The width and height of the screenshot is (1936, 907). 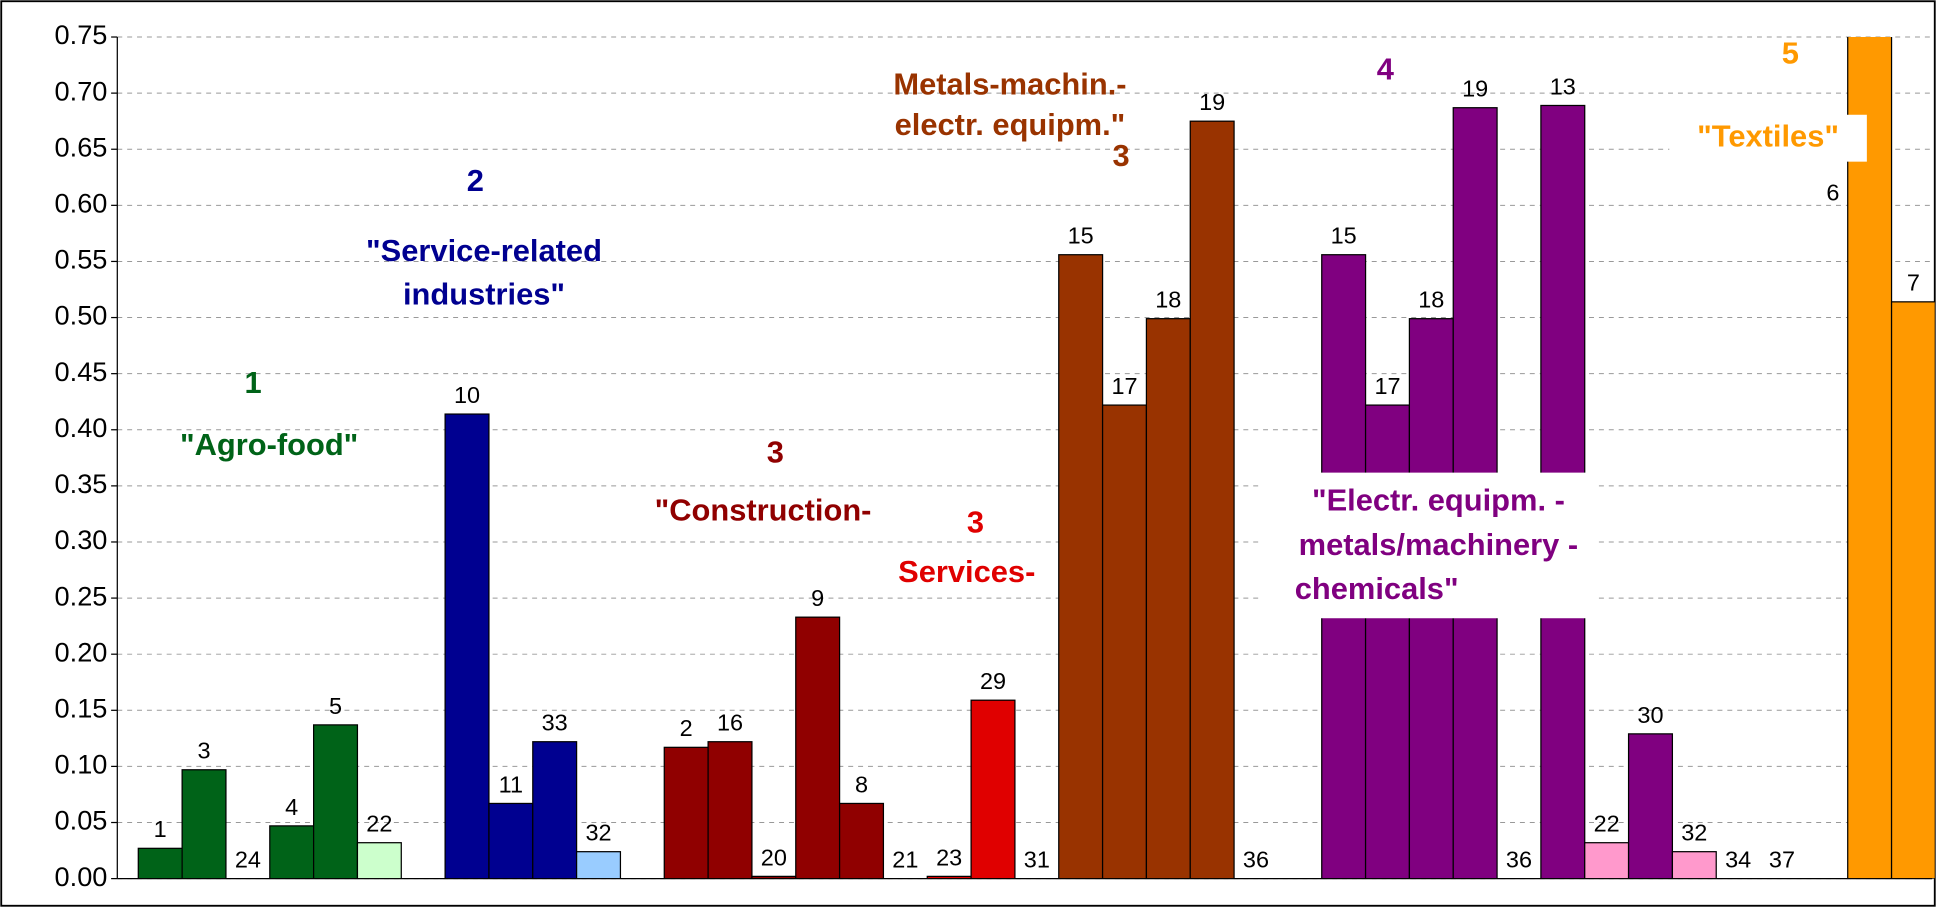 What do you see at coordinates (81, 315) in the screenshot?
I see `y-tick-label: 0.50` at bounding box center [81, 315].